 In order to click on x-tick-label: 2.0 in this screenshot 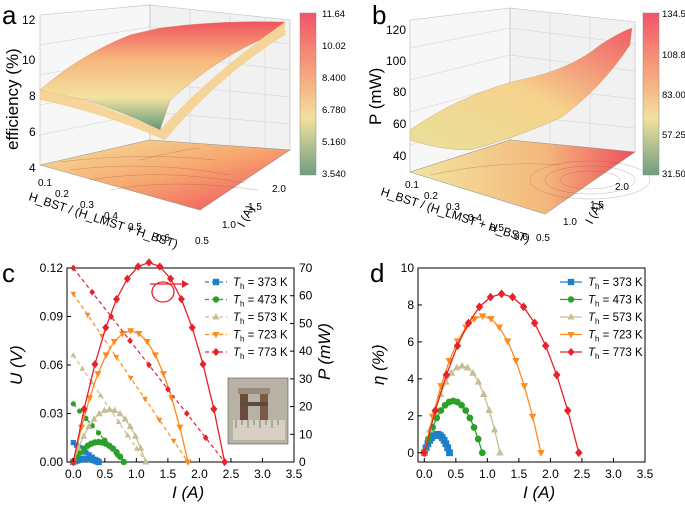, I will do `click(199, 474)`.